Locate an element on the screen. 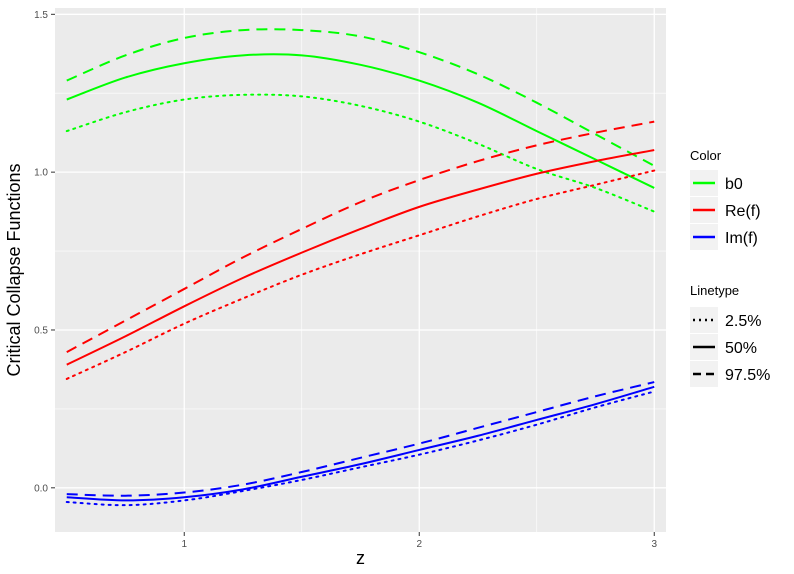  legend-label: b0 is located at coordinates (734, 184).